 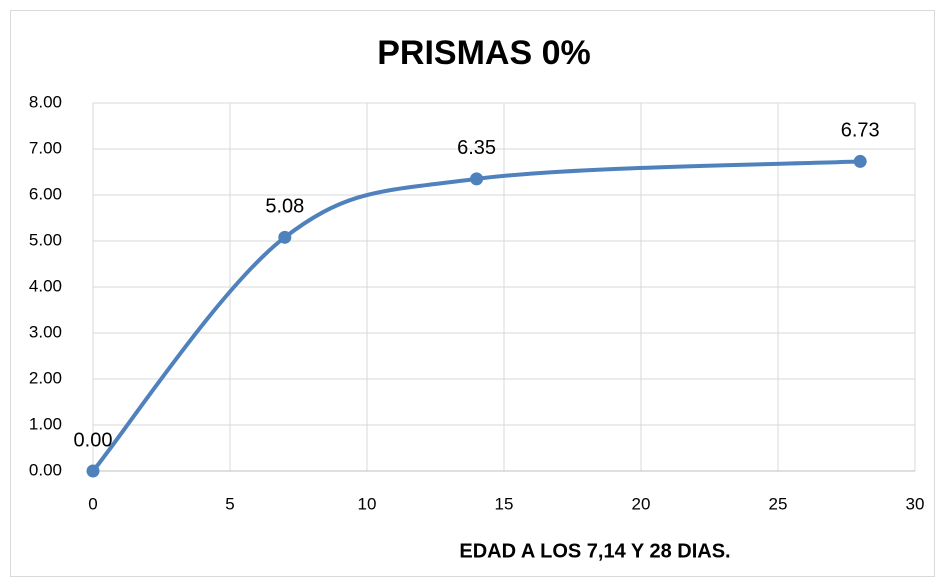 What do you see at coordinates (778, 503) in the screenshot?
I see `x-tick-label: 25` at bounding box center [778, 503].